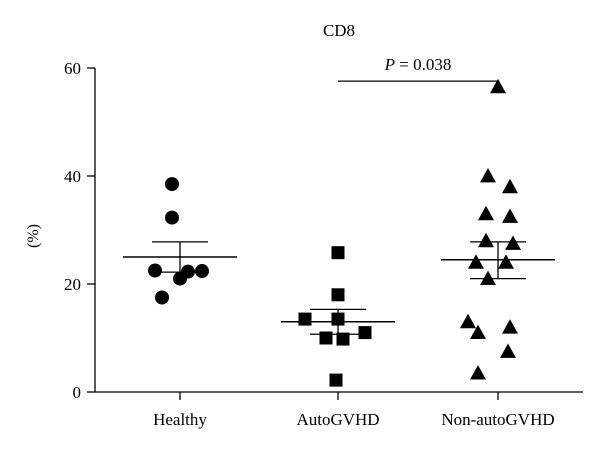 The height and width of the screenshot is (459, 600). What do you see at coordinates (339, 30) in the screenshot?
I see `chart-title: CD8` at bounding box center [339, 30].